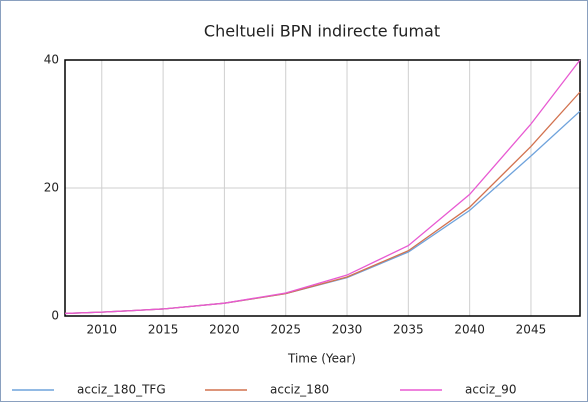 This screenshot has height=406, width=588. Describe the element at coordinates (55, 316) in the screenshot. I see `y-tick-label: 0` at that location.